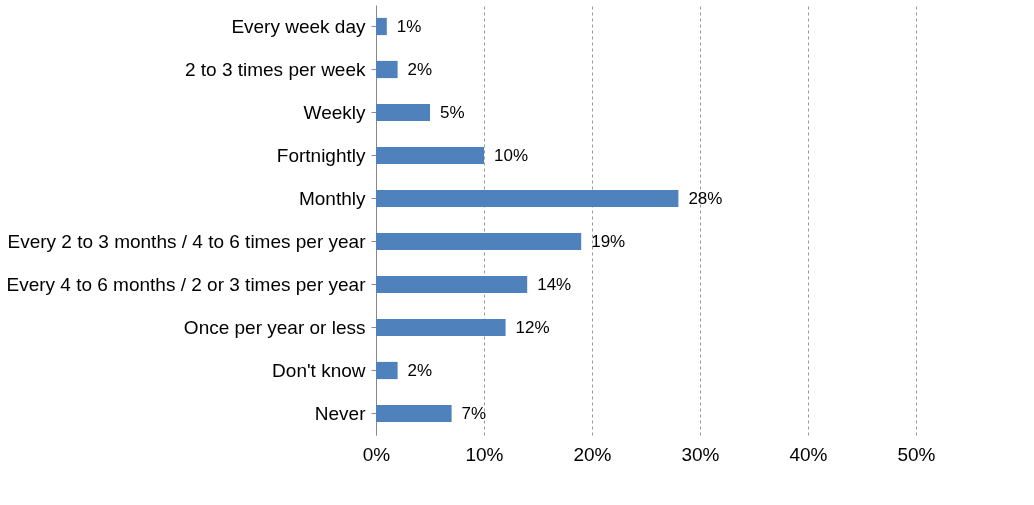 This screenshot has height=505, width=1034. What do you see at coordinates (409, 26) in the screenshot?
I see `data-label: 1%` at bounding box center [409, 26].